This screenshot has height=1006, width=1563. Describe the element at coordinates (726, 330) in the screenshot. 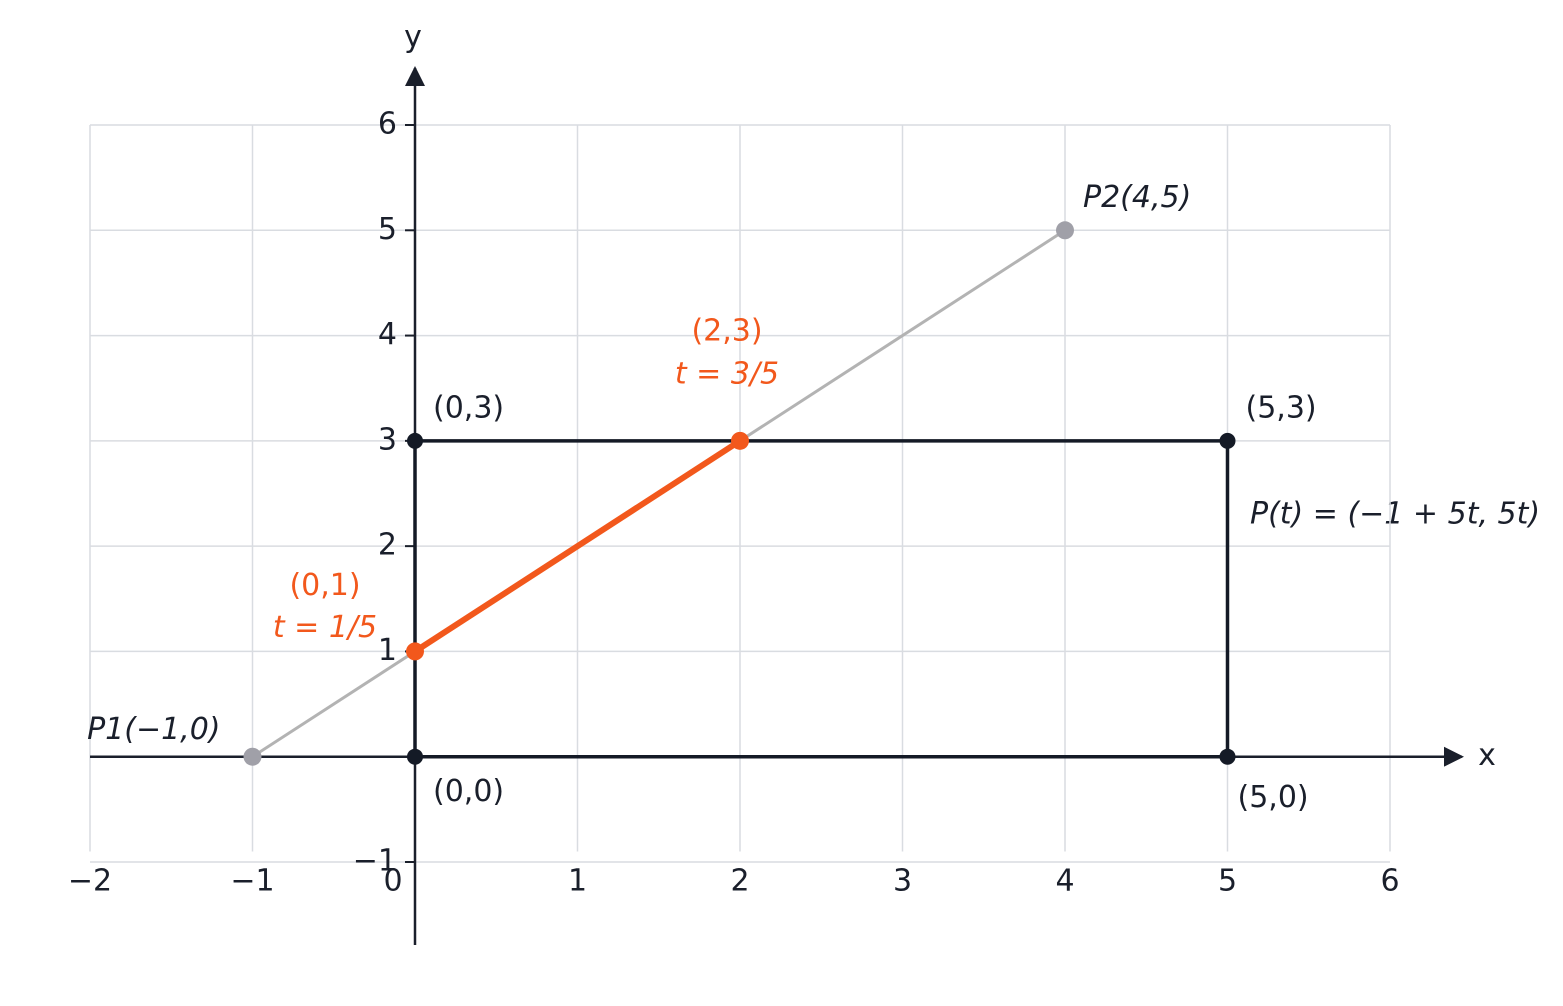

I see `clip-label: (2,3)` at that location.